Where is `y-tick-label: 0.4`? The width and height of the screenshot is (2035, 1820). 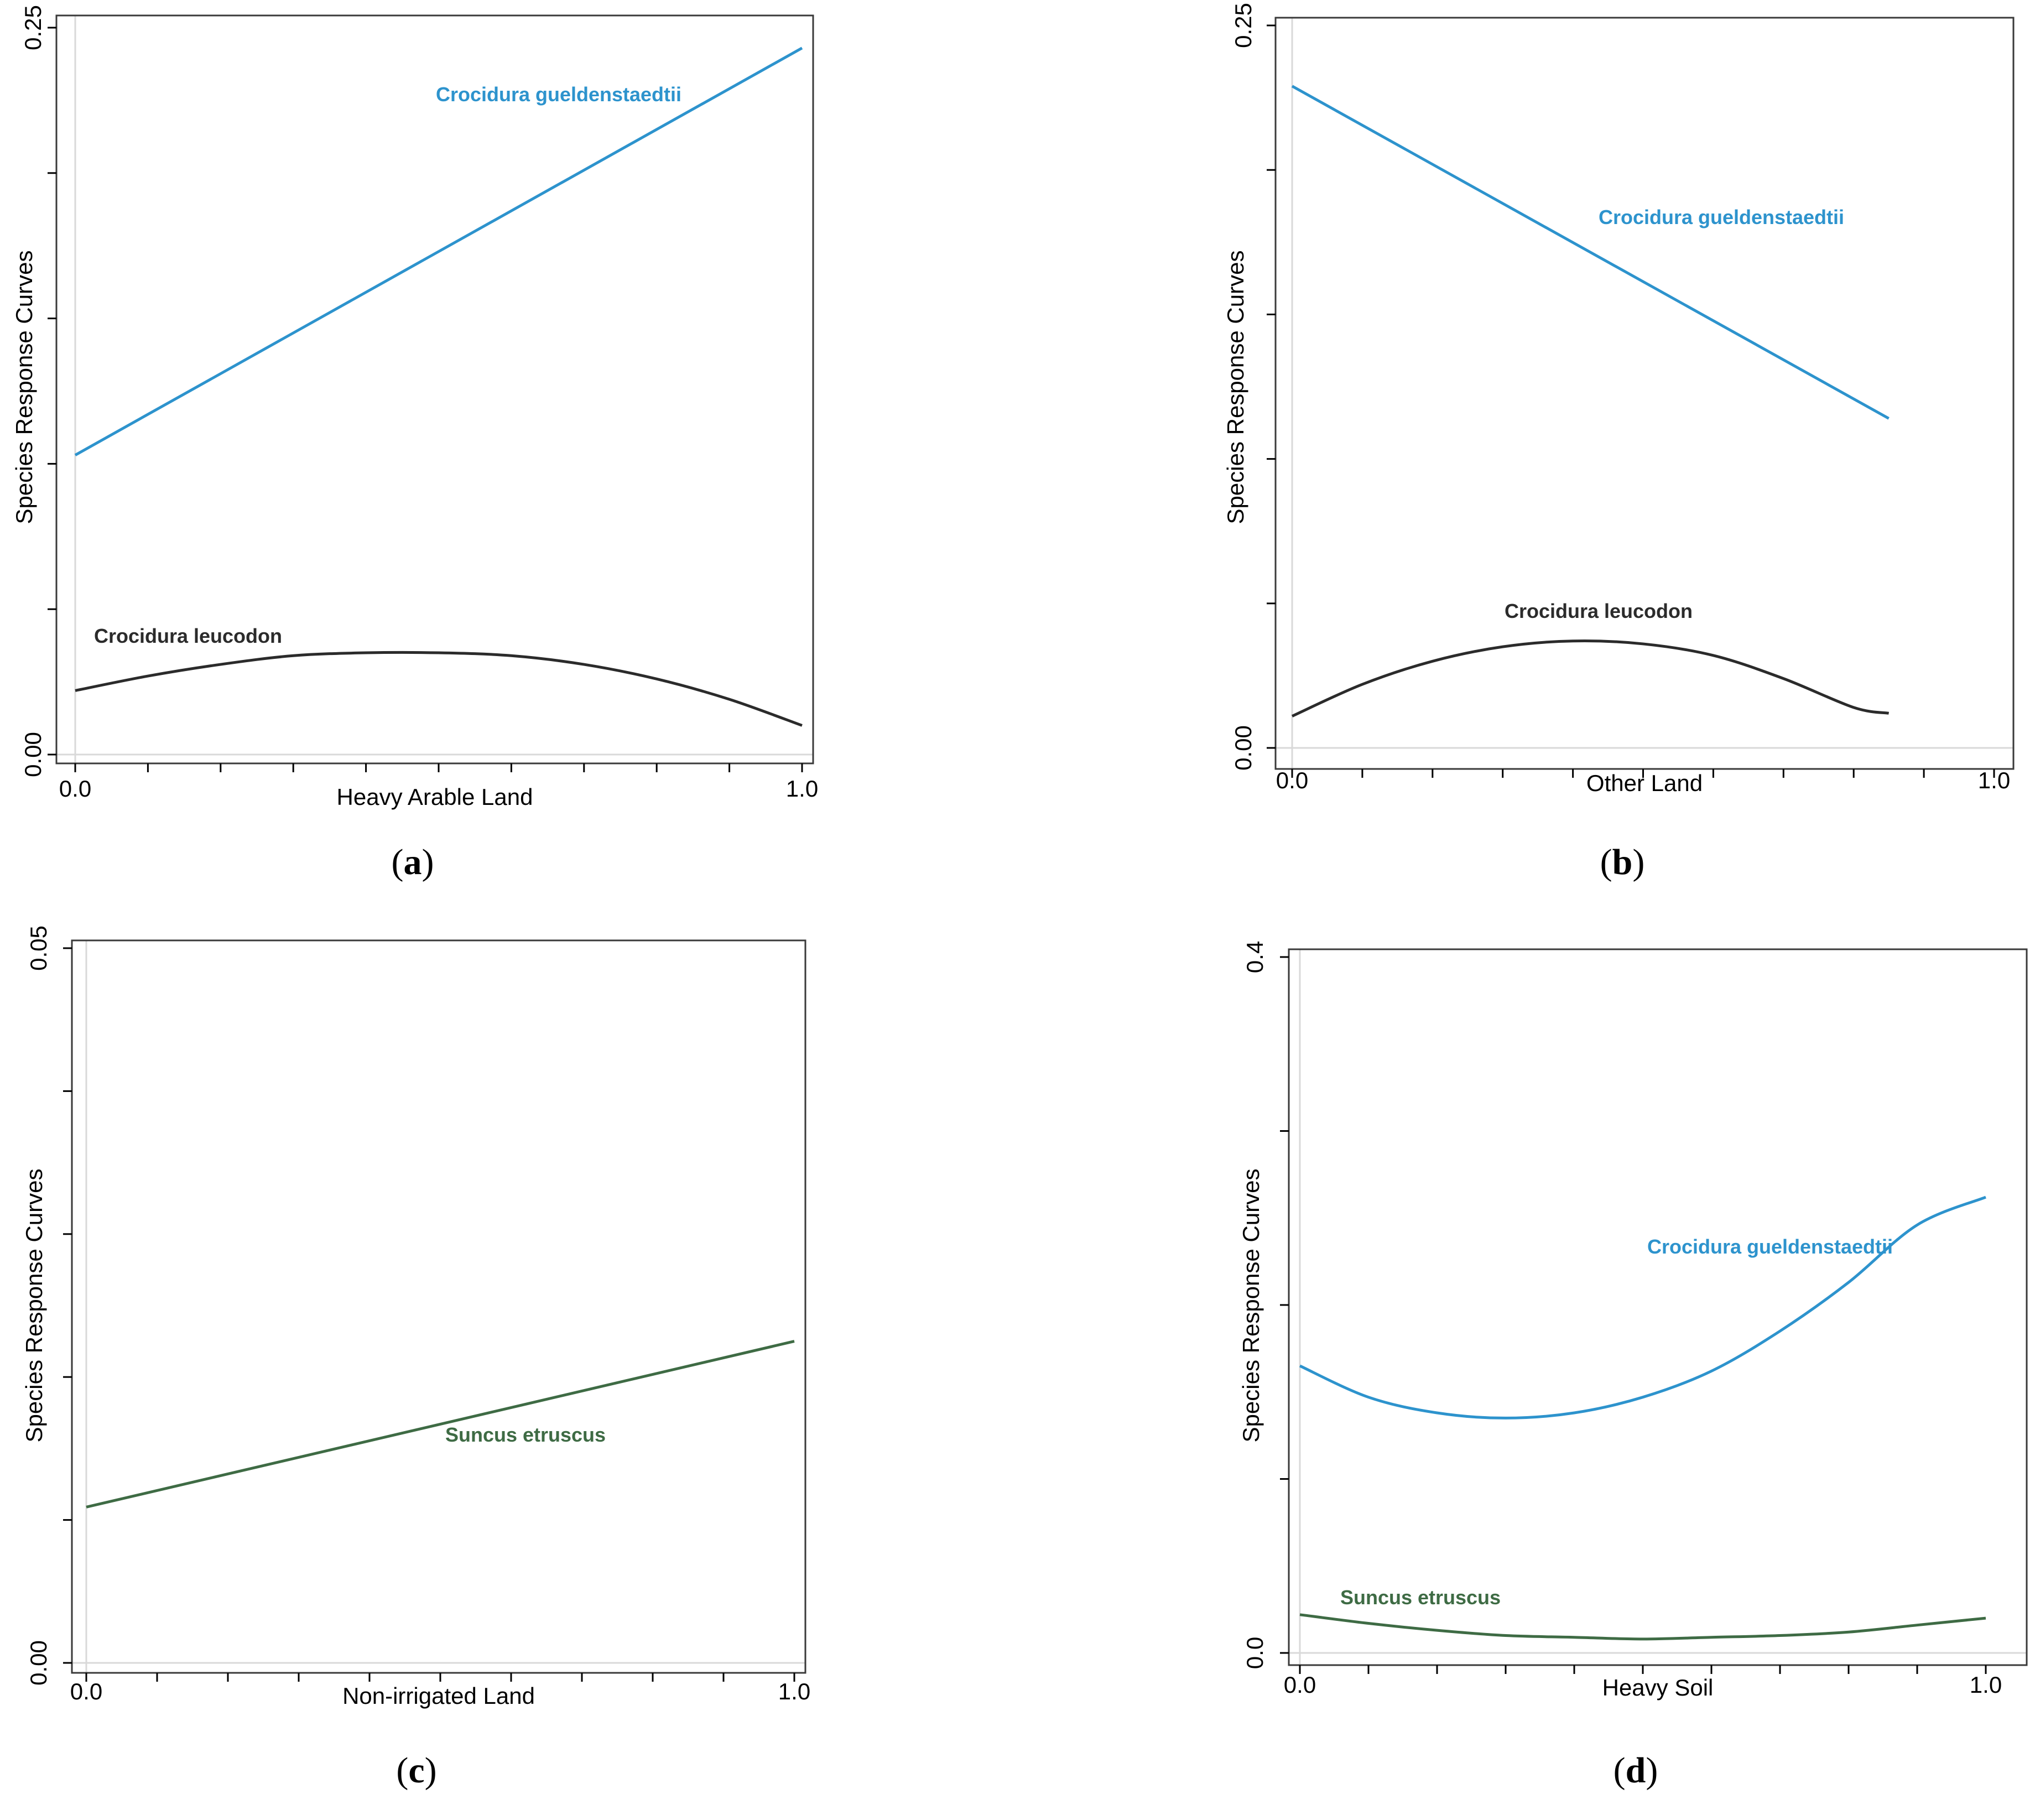
y-tick-label: 0.4 is located at coordinates (1255, 957).